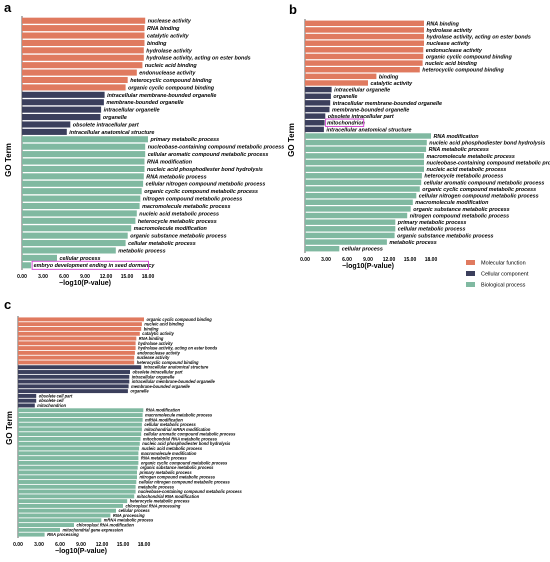  I want to click on bar-label: heterocycle metabolic process, so click(160, 501).